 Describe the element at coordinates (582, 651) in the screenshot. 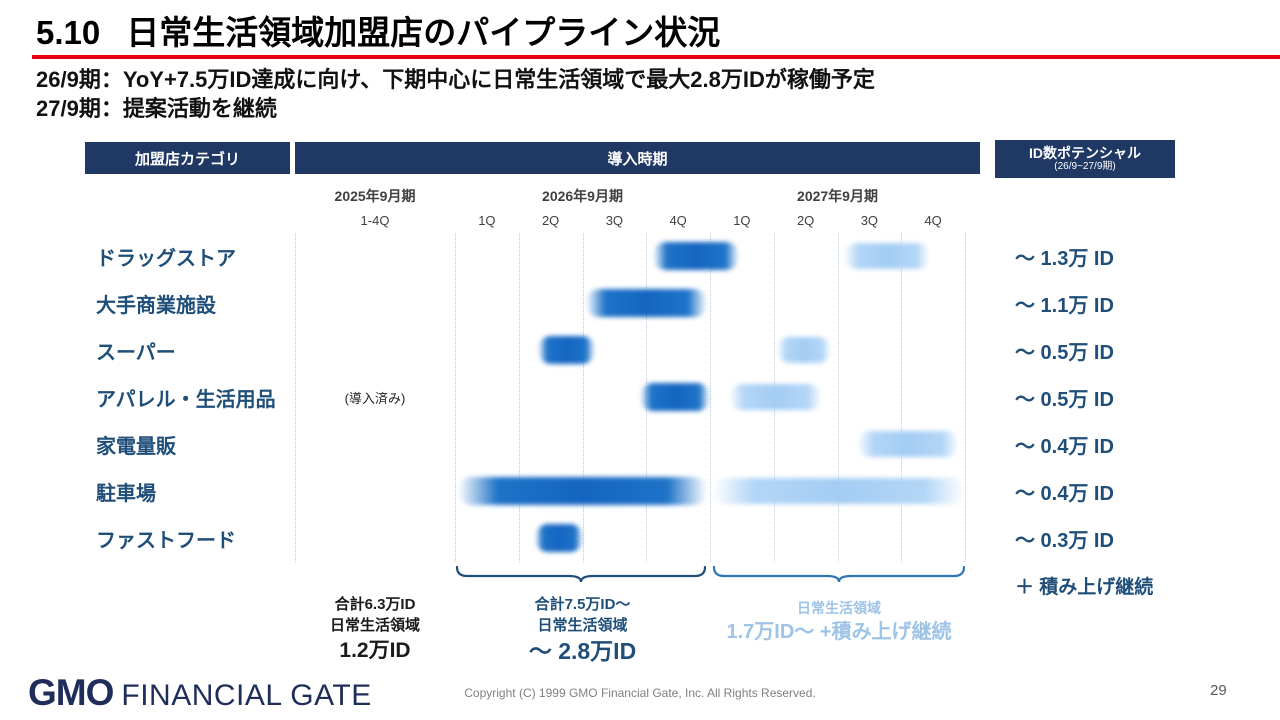

I see `summary-fy2026-line3: ～ 2.8万ID` at that location.